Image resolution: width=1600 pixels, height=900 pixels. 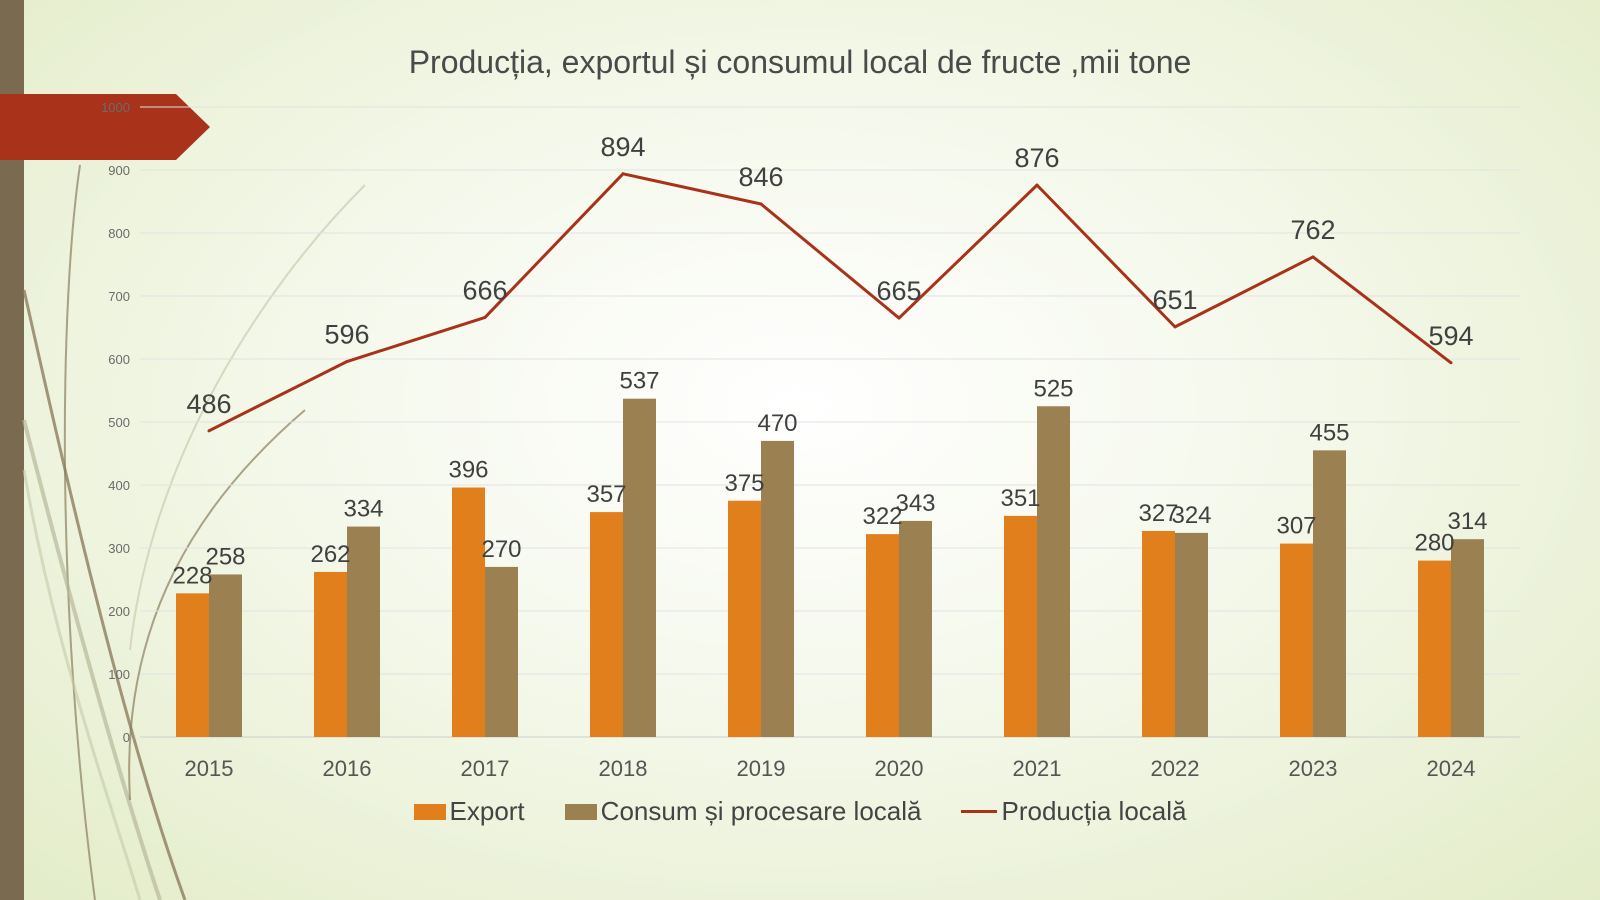 I want to click on data-label: 375, so click(x=744, y=483).